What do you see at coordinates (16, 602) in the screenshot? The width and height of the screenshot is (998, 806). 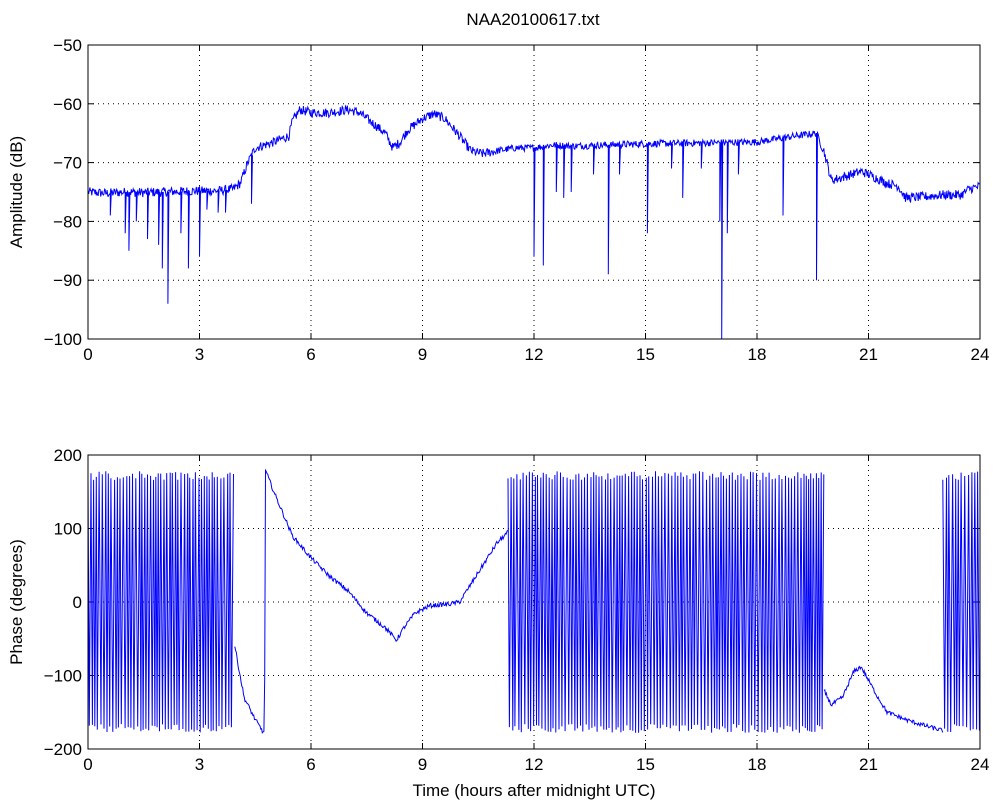 I see `phase-ylabel: Phase (degrees)` at bounding box center [16, 602].